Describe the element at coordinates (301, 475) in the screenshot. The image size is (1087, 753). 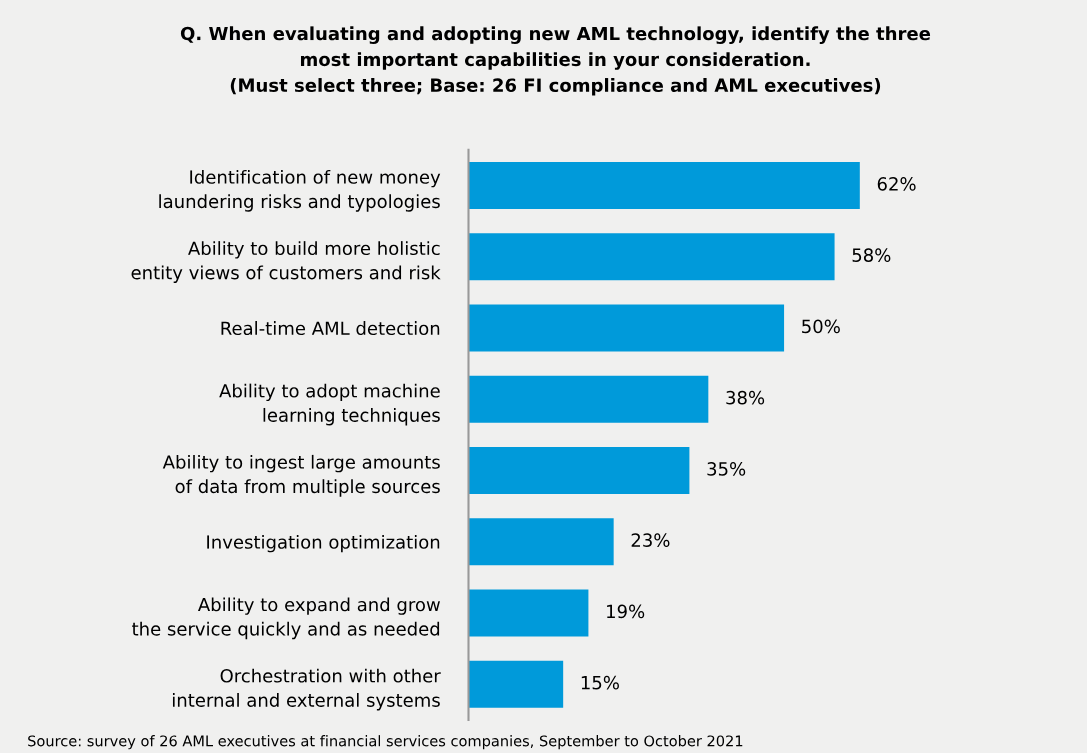
I see `y-tick-label: Ability to ingest large amounts of data from multiple sources` at that location.